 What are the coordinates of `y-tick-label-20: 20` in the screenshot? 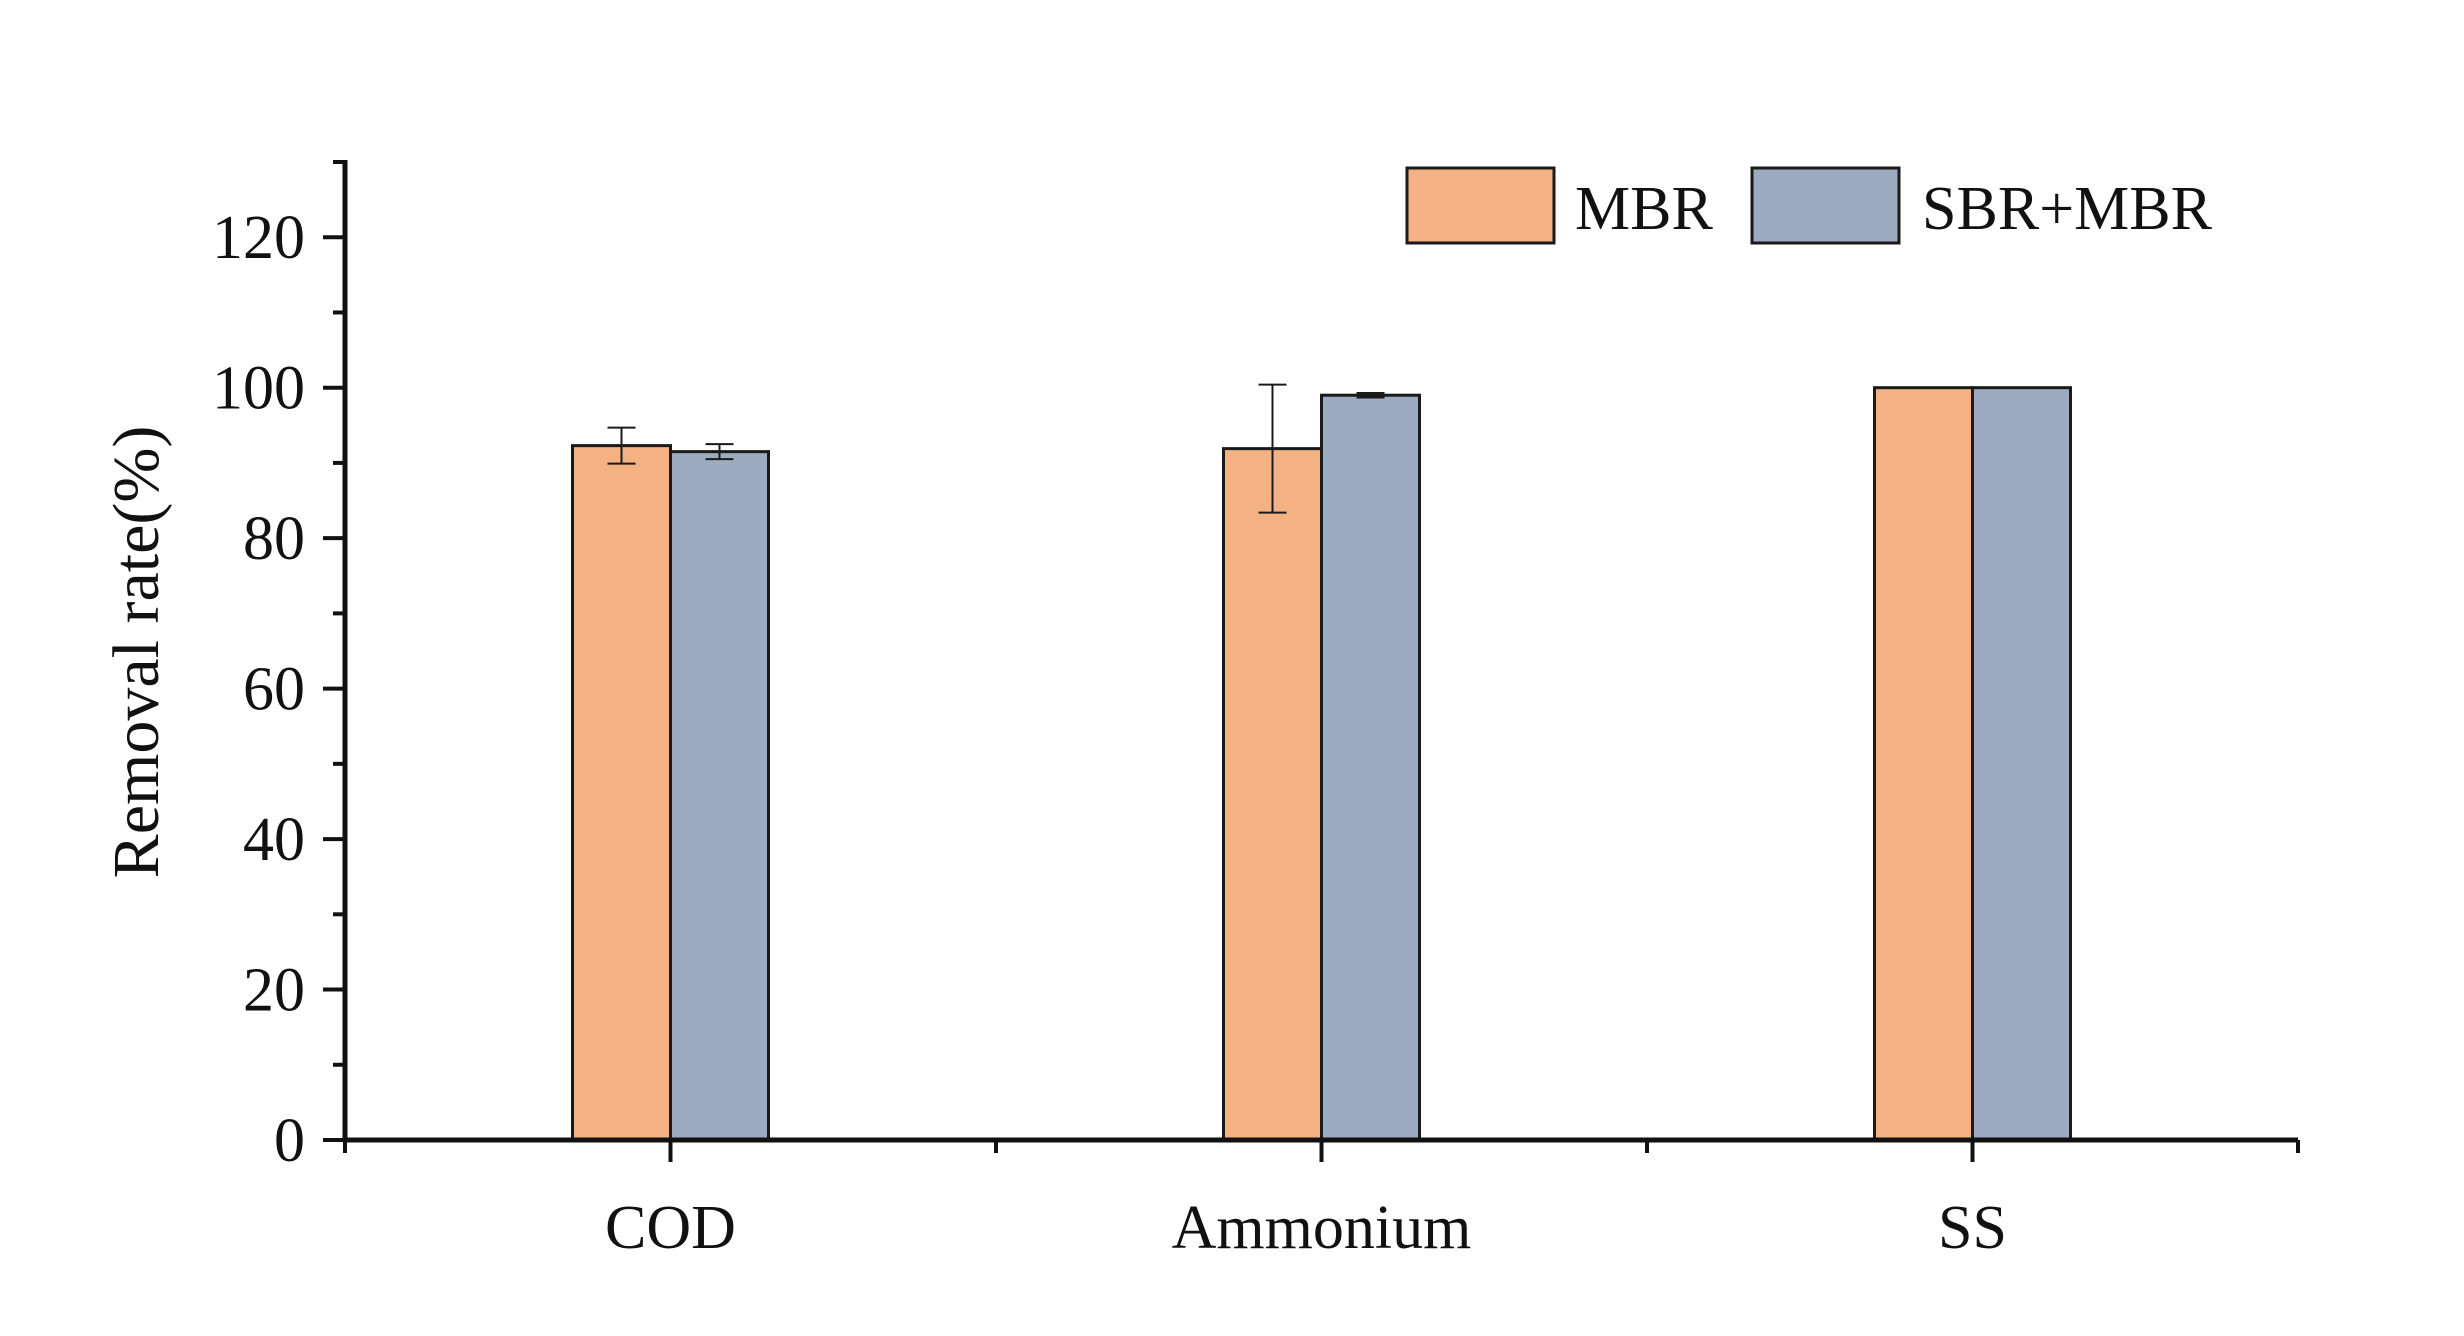 It's located at (274, 991).